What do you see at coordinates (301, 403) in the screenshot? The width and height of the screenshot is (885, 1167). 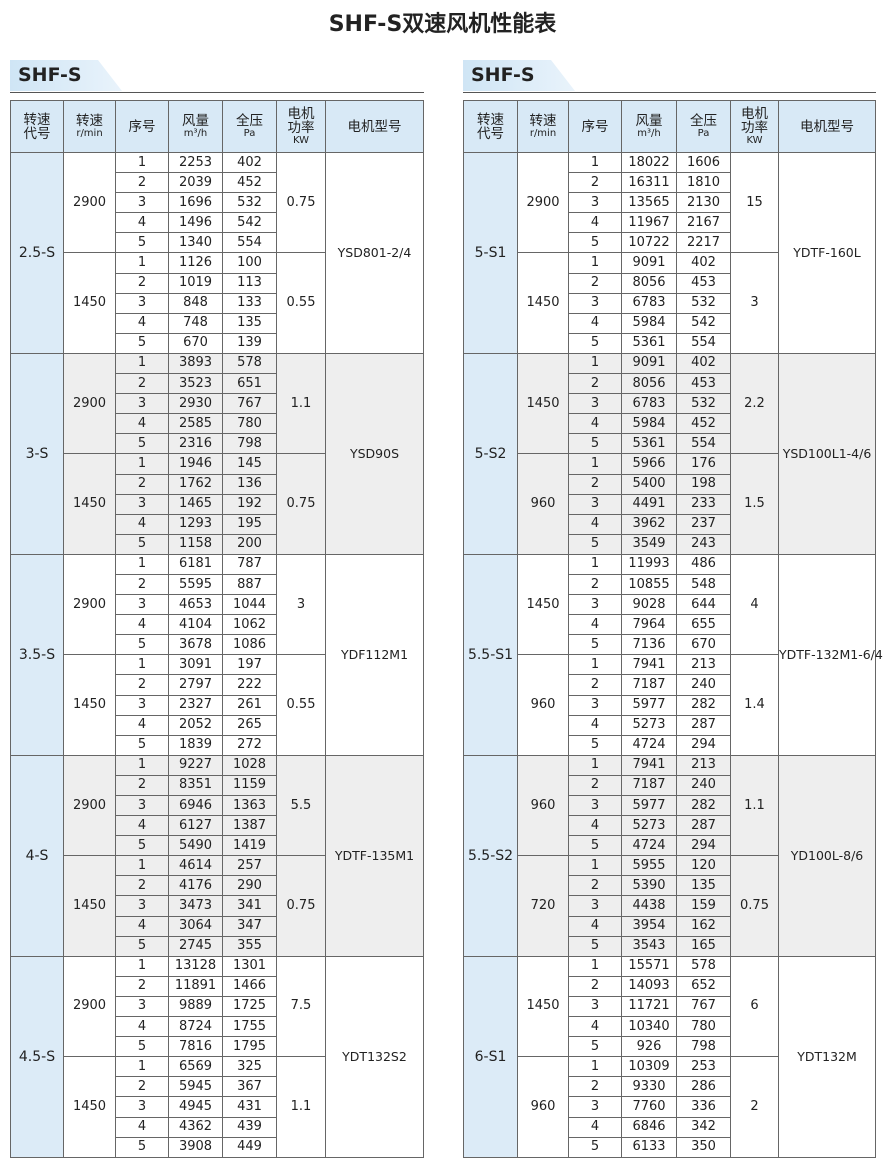 I see `motor-power: 1.1` at bounding box center [301, 403].